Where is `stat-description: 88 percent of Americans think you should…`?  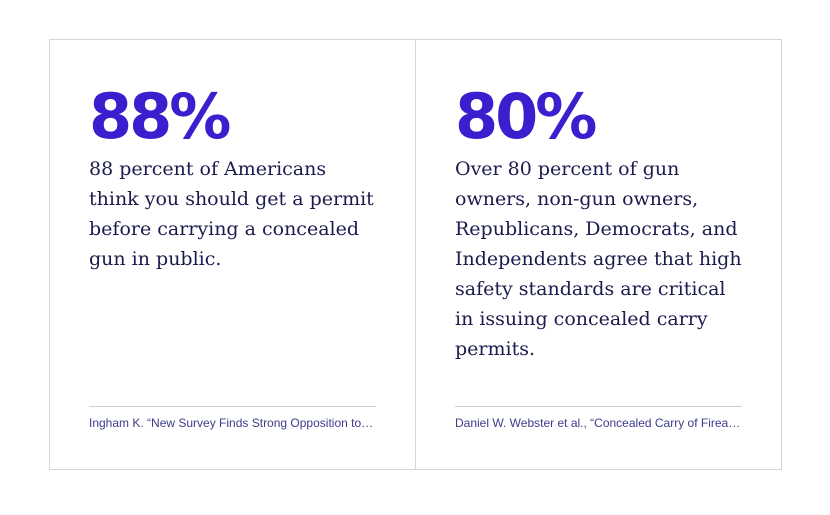
stat-description: 88 percent of Americans think you should… is located at coordinates (231, 214).